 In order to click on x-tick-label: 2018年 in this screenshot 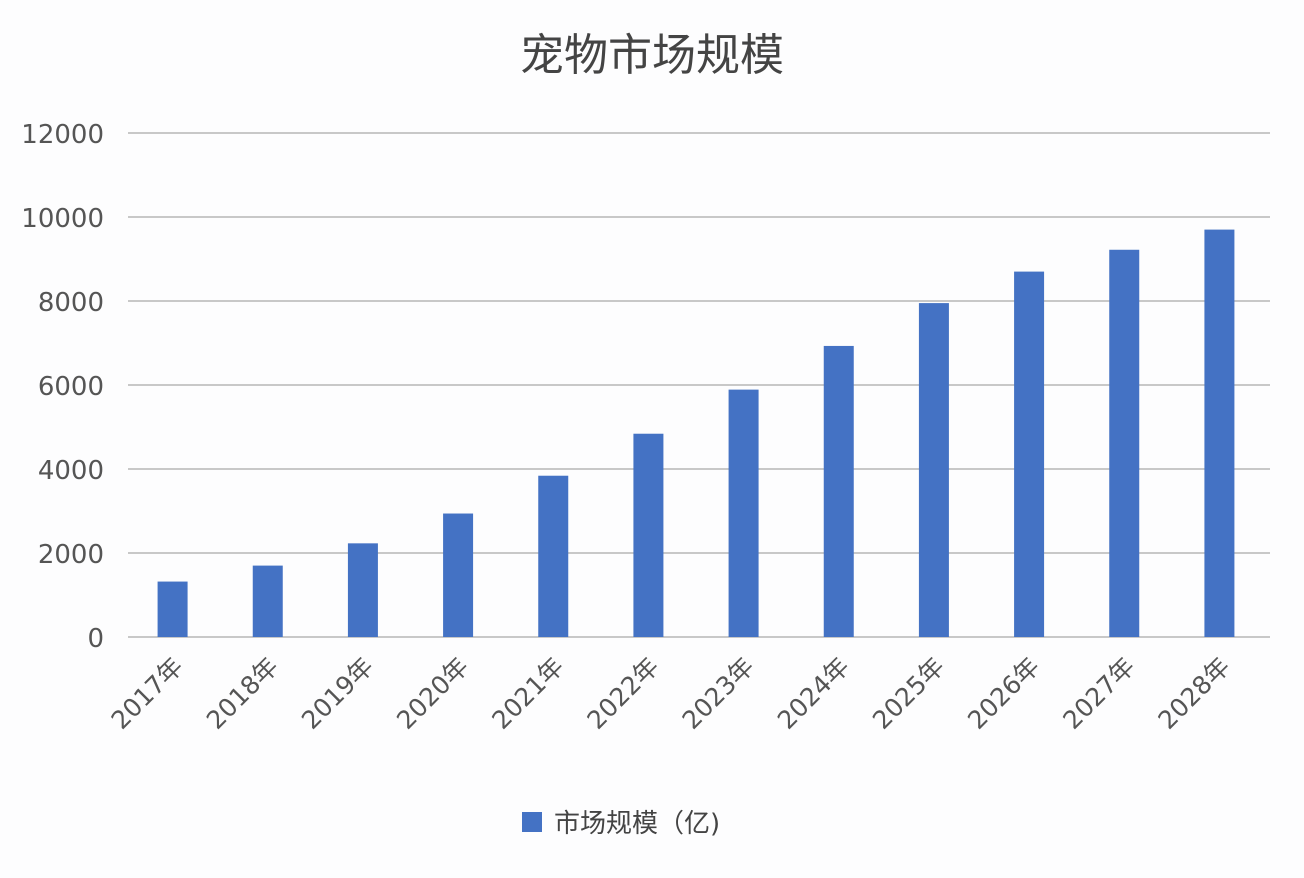, I will do `click(242, 693)`.